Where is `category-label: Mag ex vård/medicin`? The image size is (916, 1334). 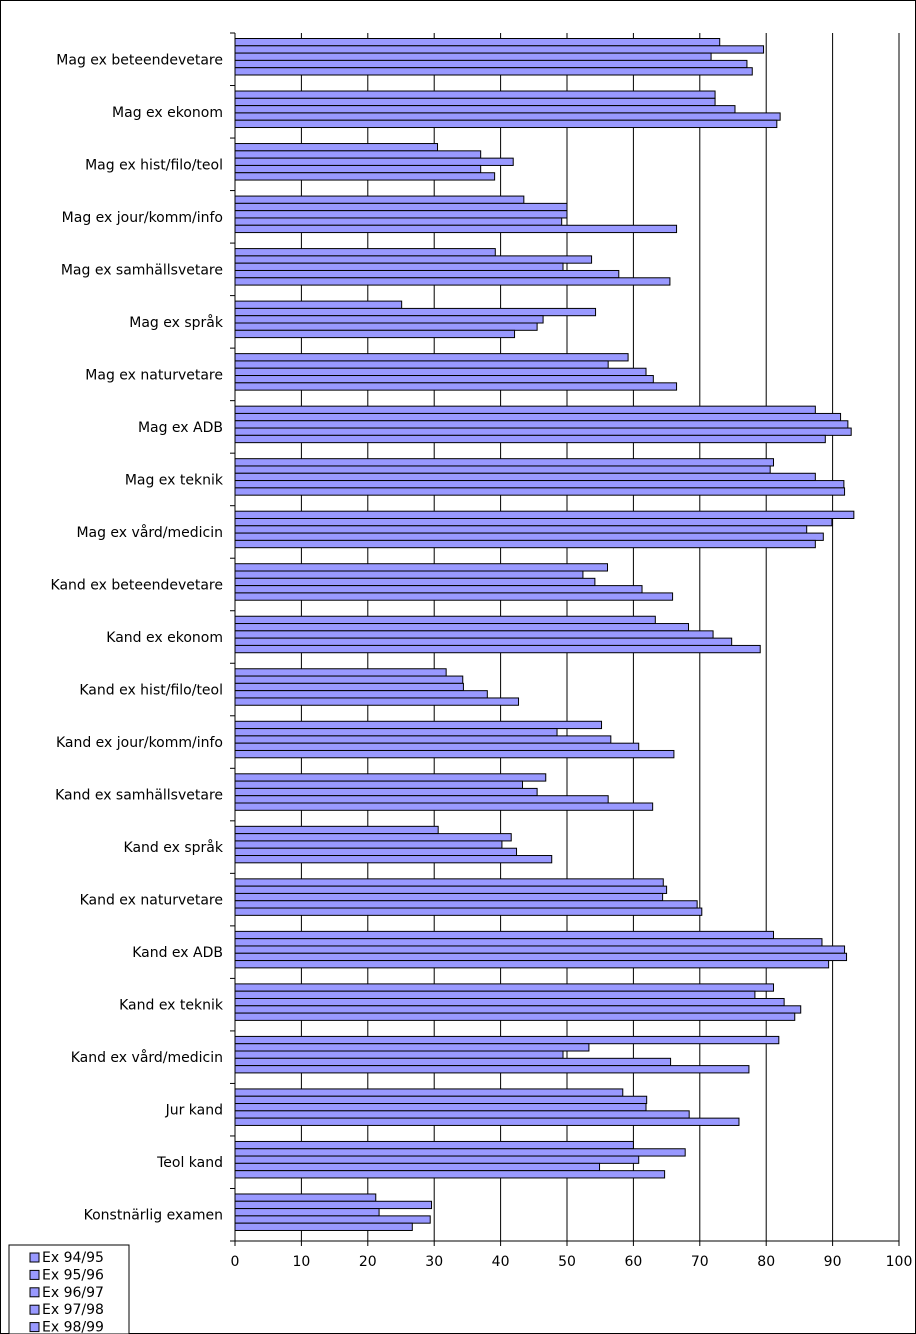 category-label: Mag ex vård/medicin is located at coordinates (149, 532).